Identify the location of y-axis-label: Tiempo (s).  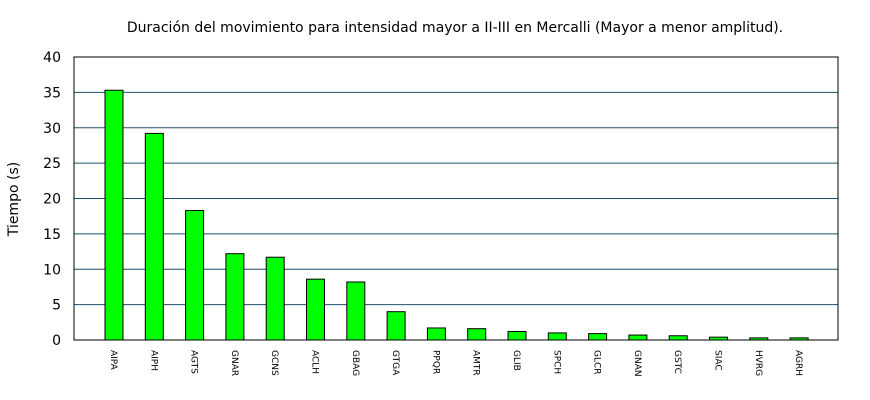
(14, 199).